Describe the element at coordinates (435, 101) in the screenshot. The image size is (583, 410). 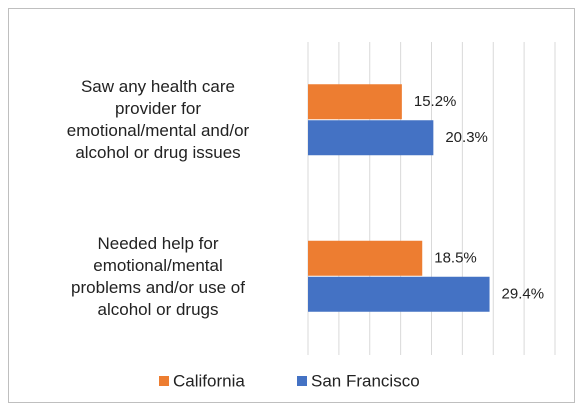
I see `value-label: 15.2%` at that location.